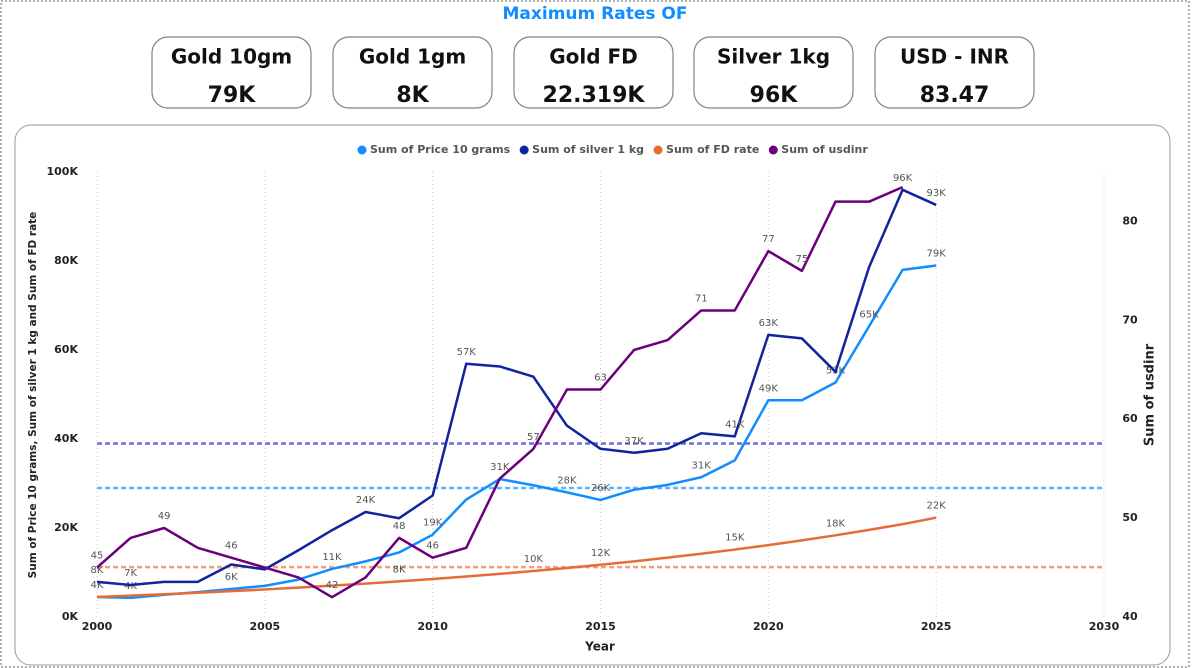 This screenshot has height=668, width=1200. I want to click on x-tick-label: 2015, so click(600, 626).